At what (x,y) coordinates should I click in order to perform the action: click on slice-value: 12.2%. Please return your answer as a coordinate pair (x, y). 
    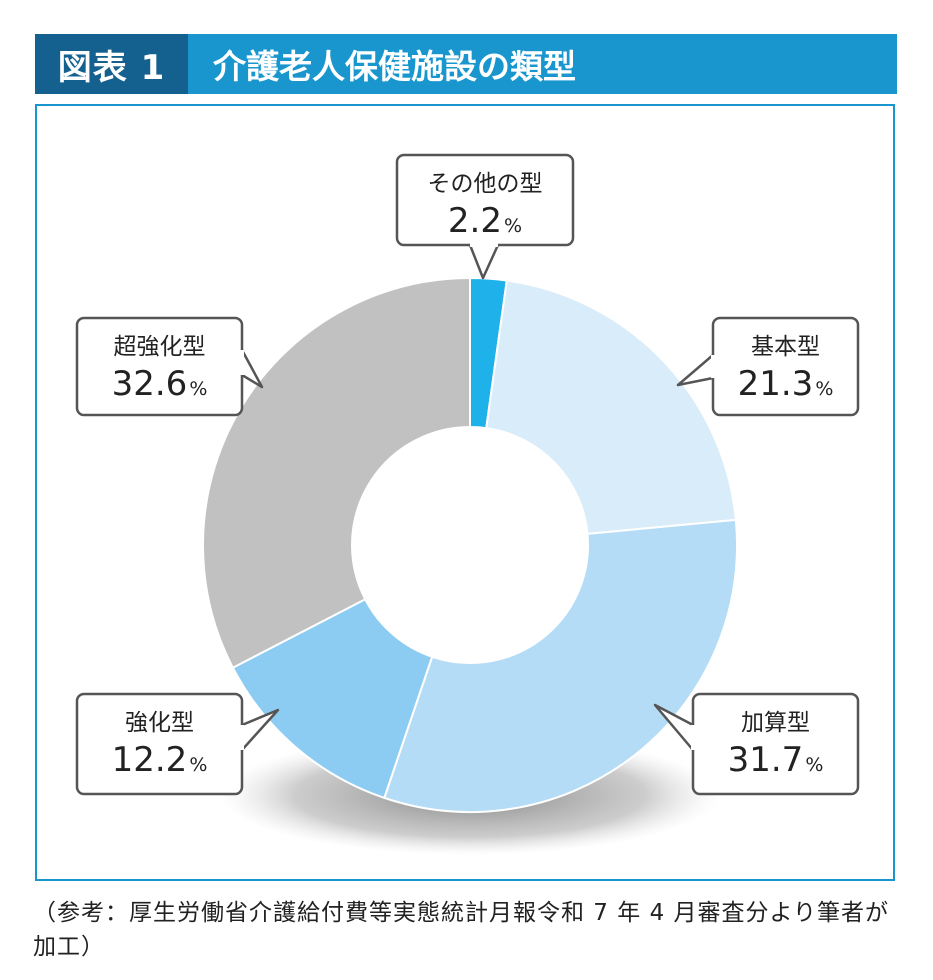
    Looking at the image, I should click on (160, 760).